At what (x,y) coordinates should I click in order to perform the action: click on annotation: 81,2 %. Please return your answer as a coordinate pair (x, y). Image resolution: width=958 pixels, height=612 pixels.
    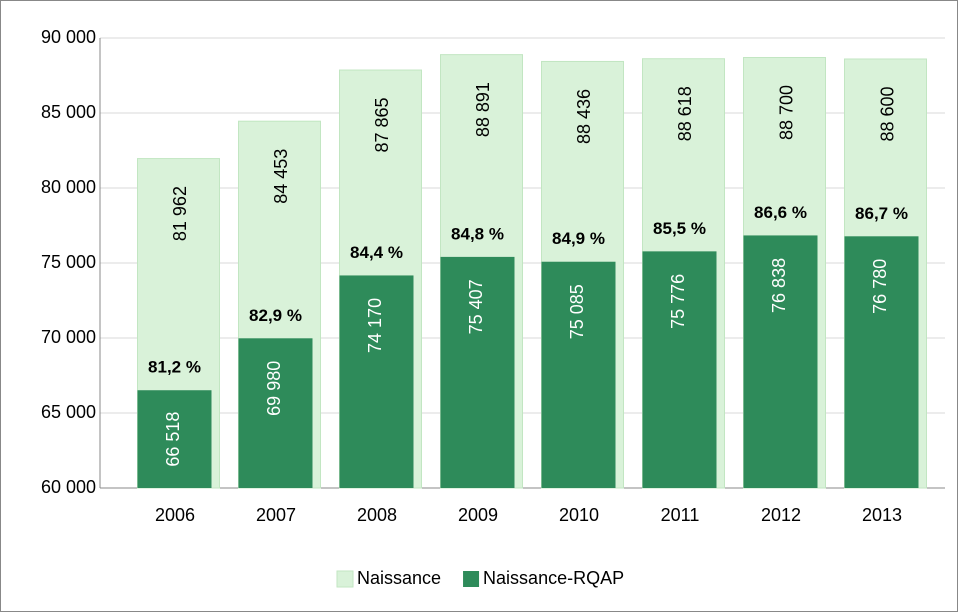
    Looking at the image, I should click on (174, 367).